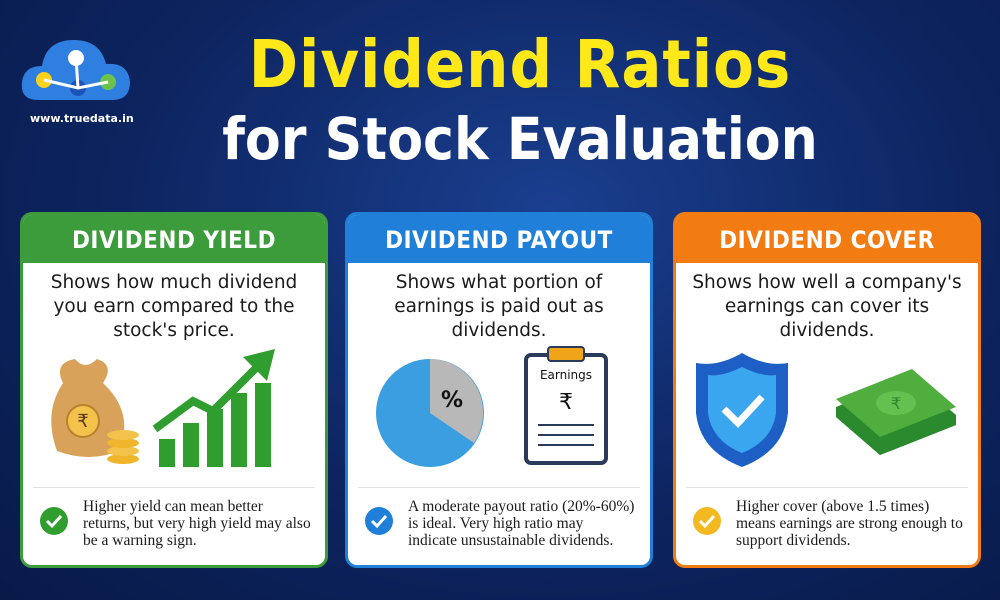  What do you see at coordinates (566, 375) in the screenshot?
I see `icon-label: Earnings` at bounding box center [566, 375].